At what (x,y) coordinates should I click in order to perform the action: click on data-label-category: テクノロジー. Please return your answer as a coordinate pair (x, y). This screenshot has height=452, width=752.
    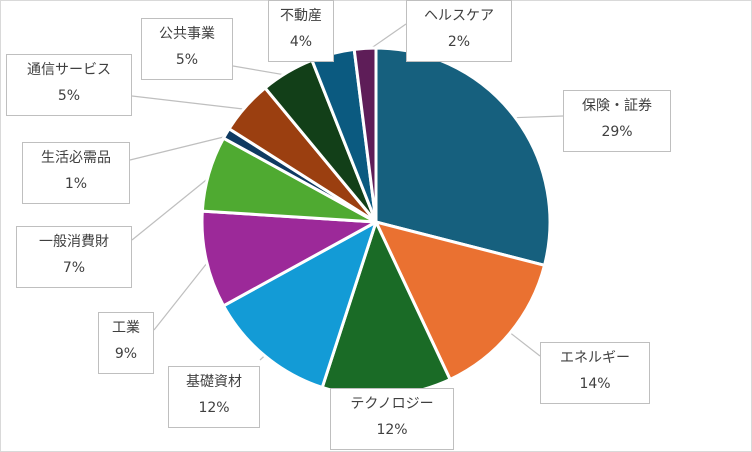
    Looking at the image, I should click on (392, 404).